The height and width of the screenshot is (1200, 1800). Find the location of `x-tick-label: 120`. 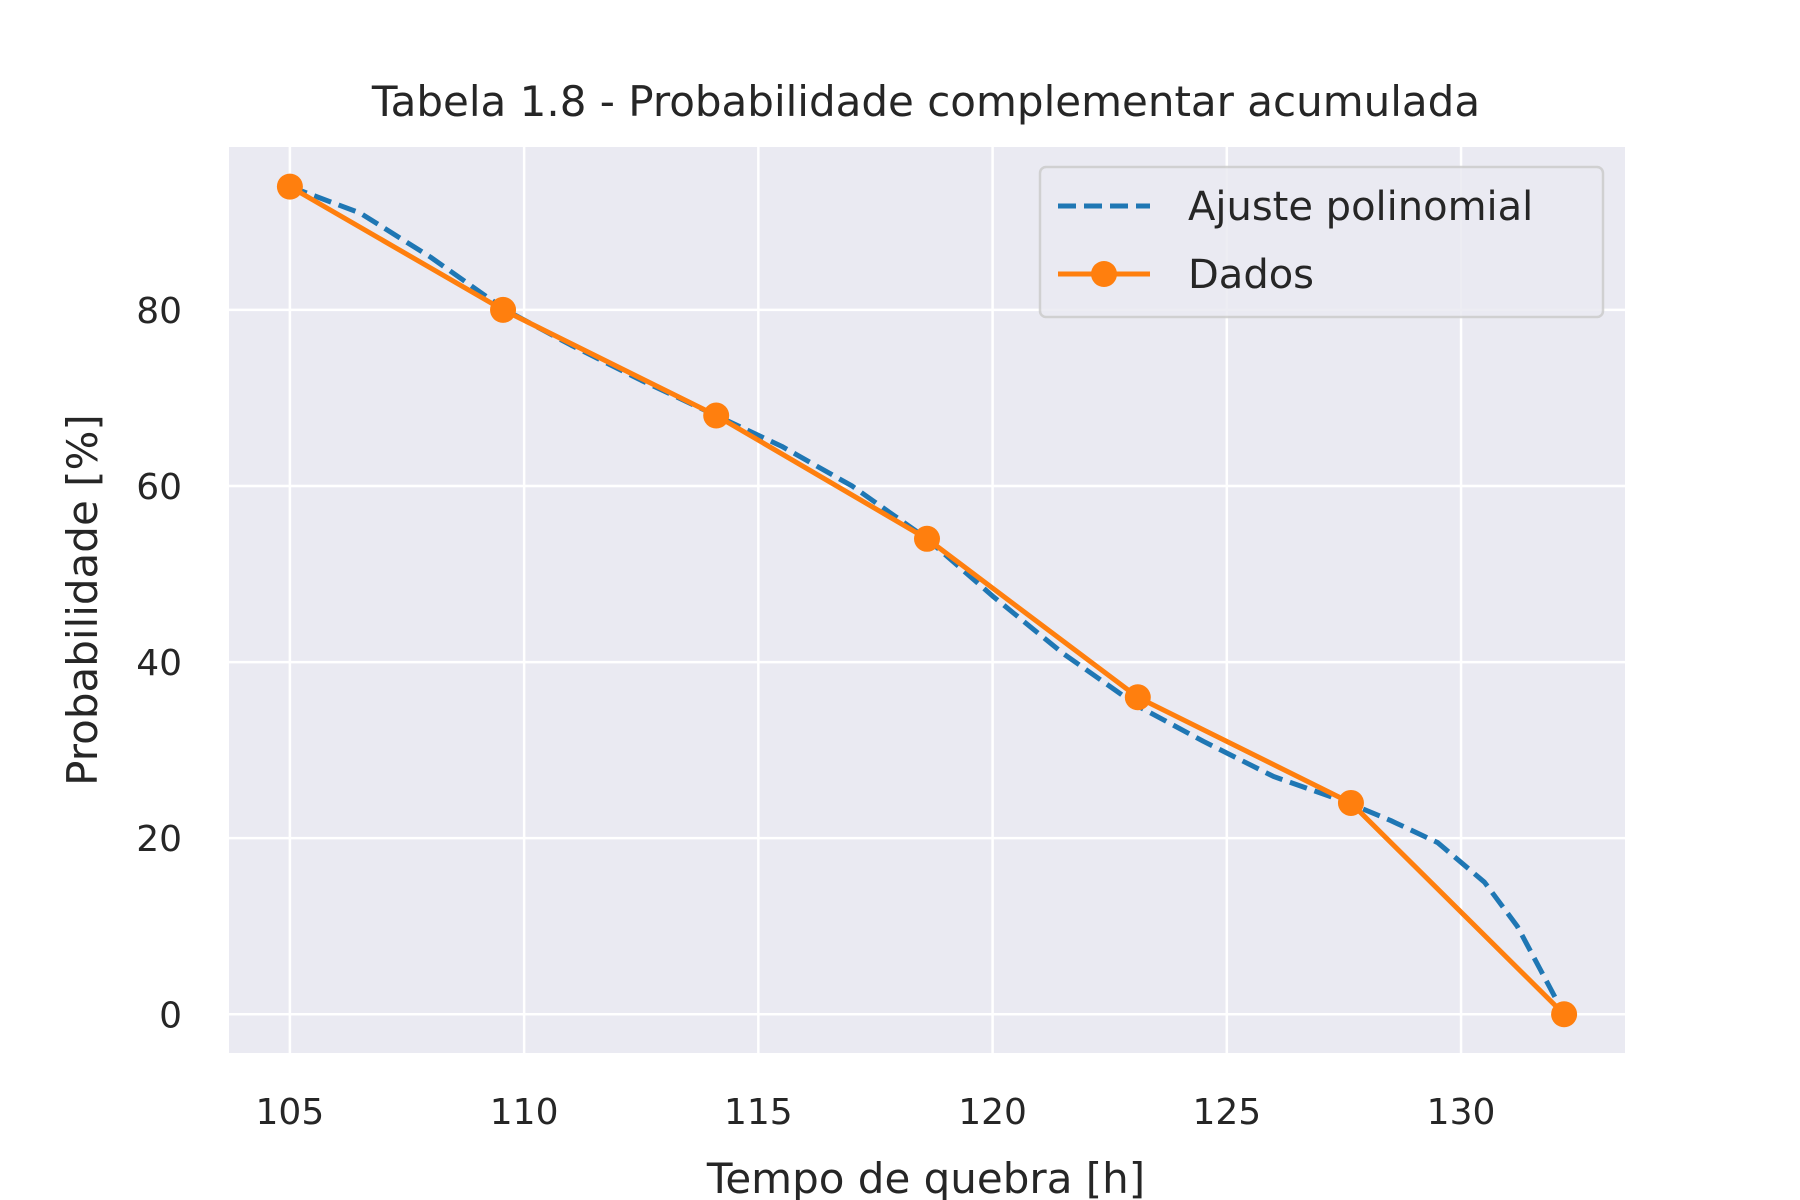

x-tick-label: 120 is located at coordinates (992, 1112).